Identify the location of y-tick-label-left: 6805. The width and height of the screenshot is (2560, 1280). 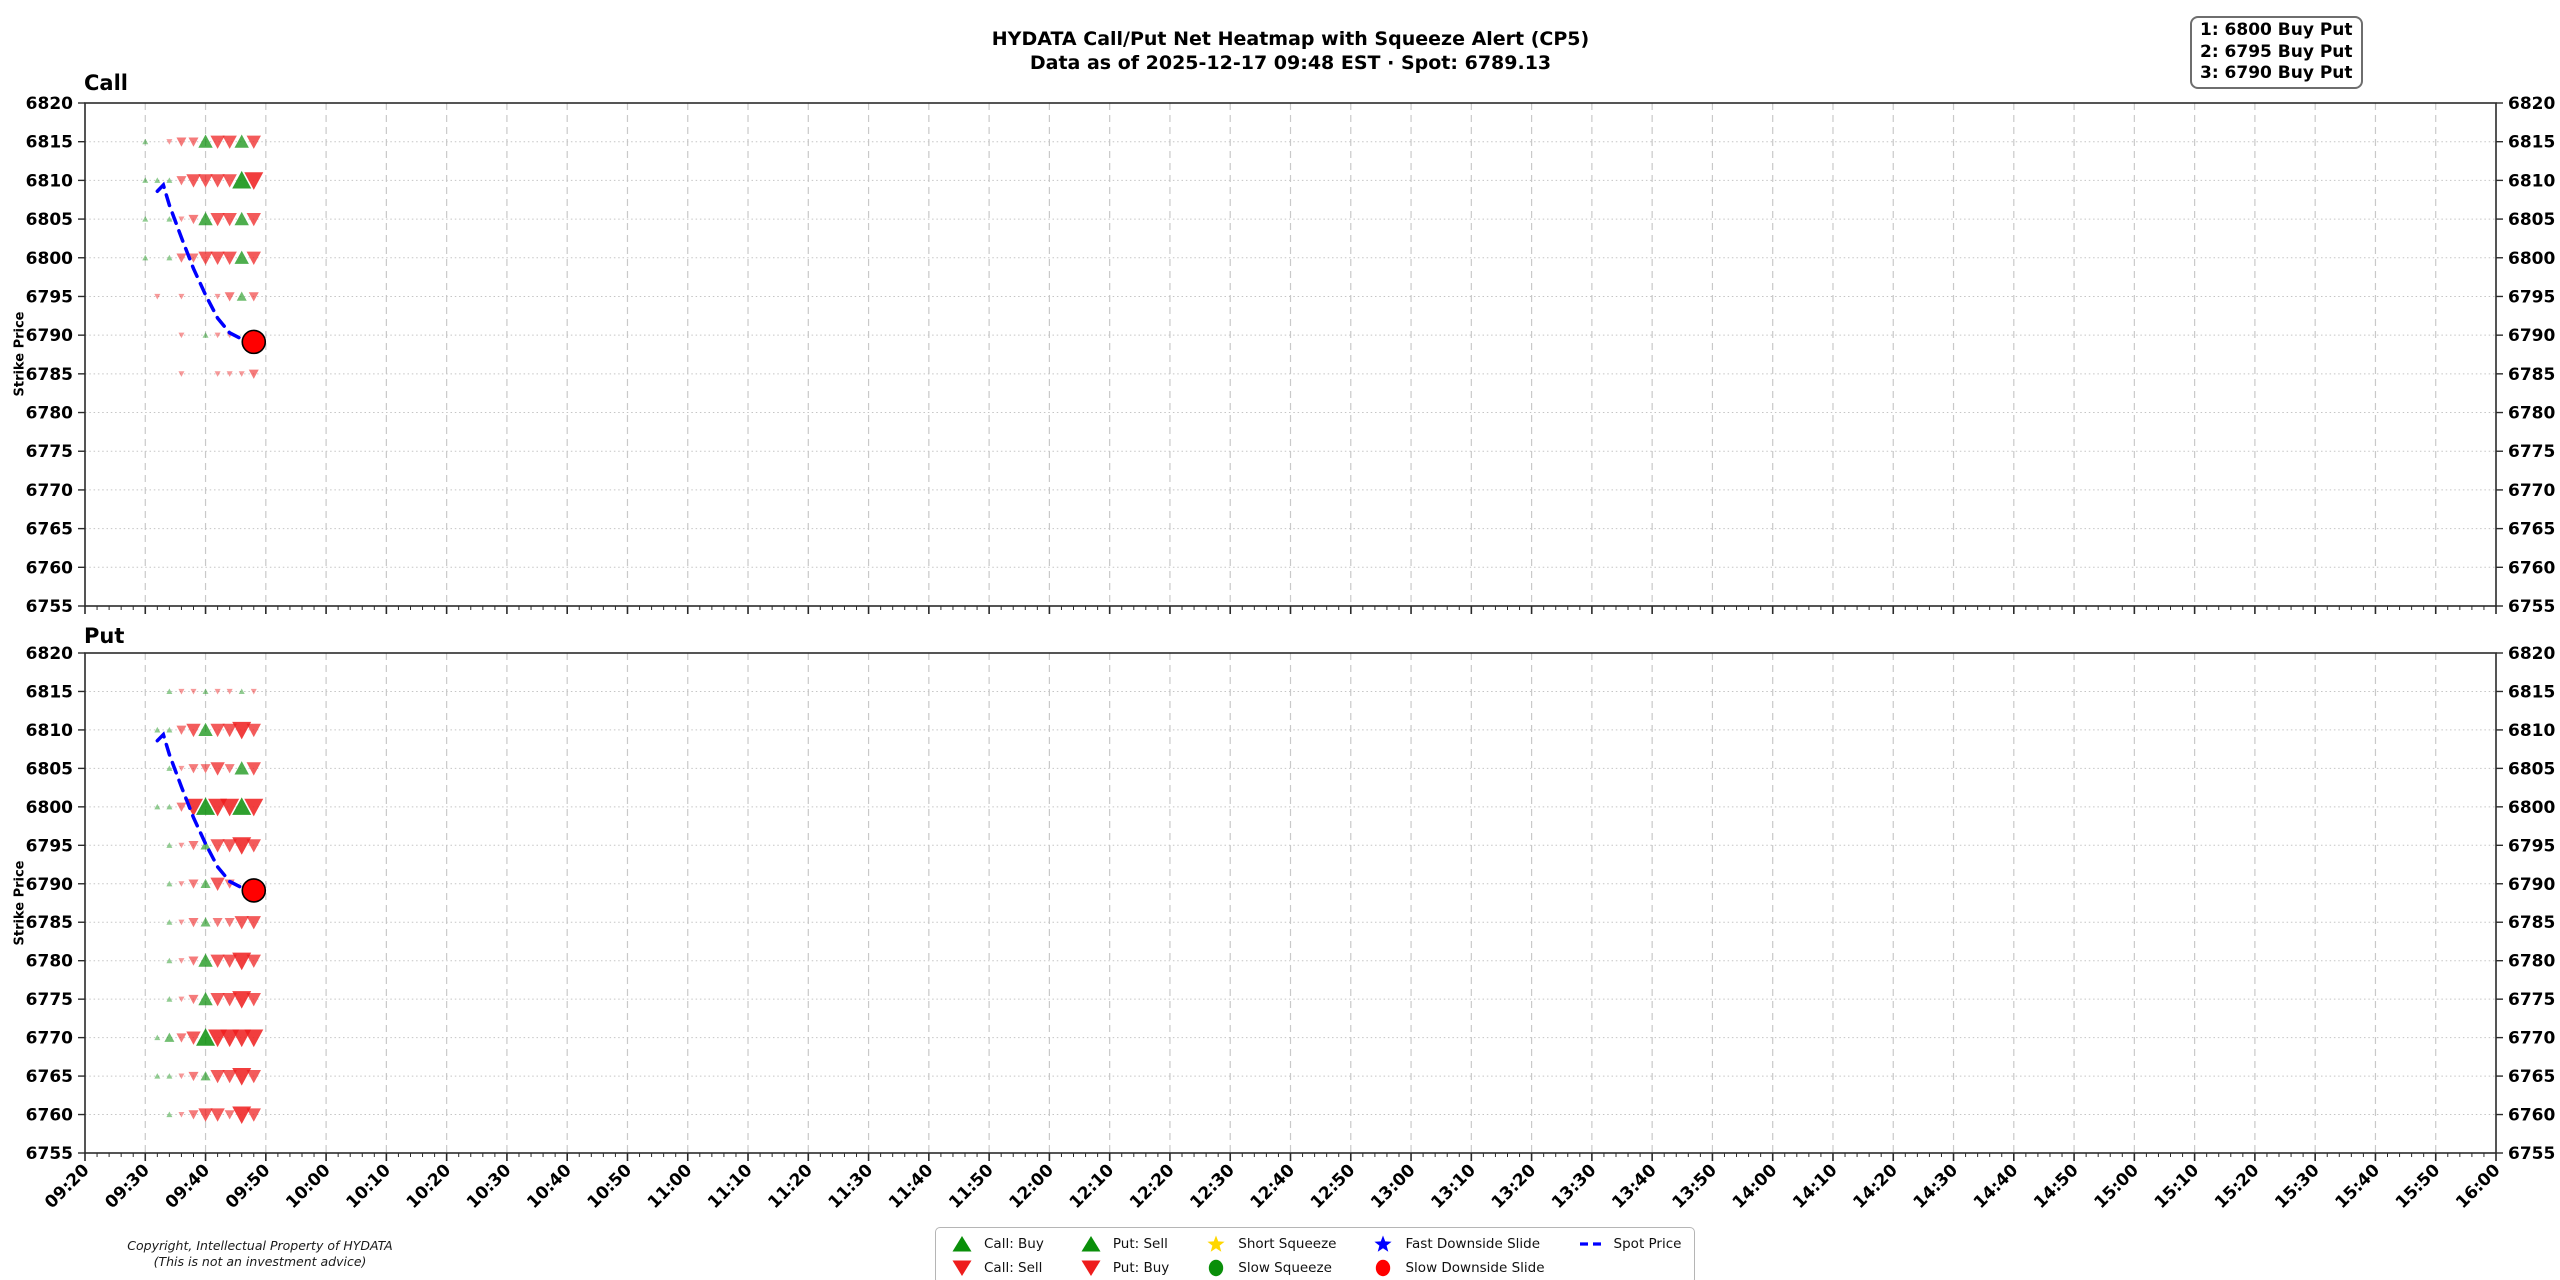
(49, 769).